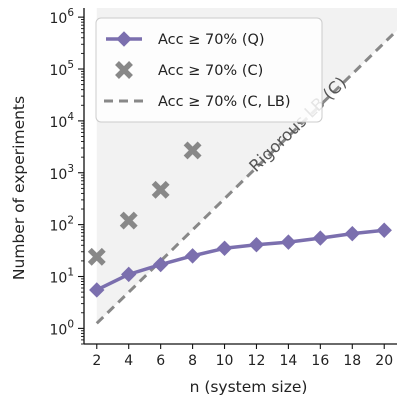  What do you see at coordinates (249, 387) in the screenshot?
I see `x-axis-label: n (system size)` at bounding box center [249, 387].